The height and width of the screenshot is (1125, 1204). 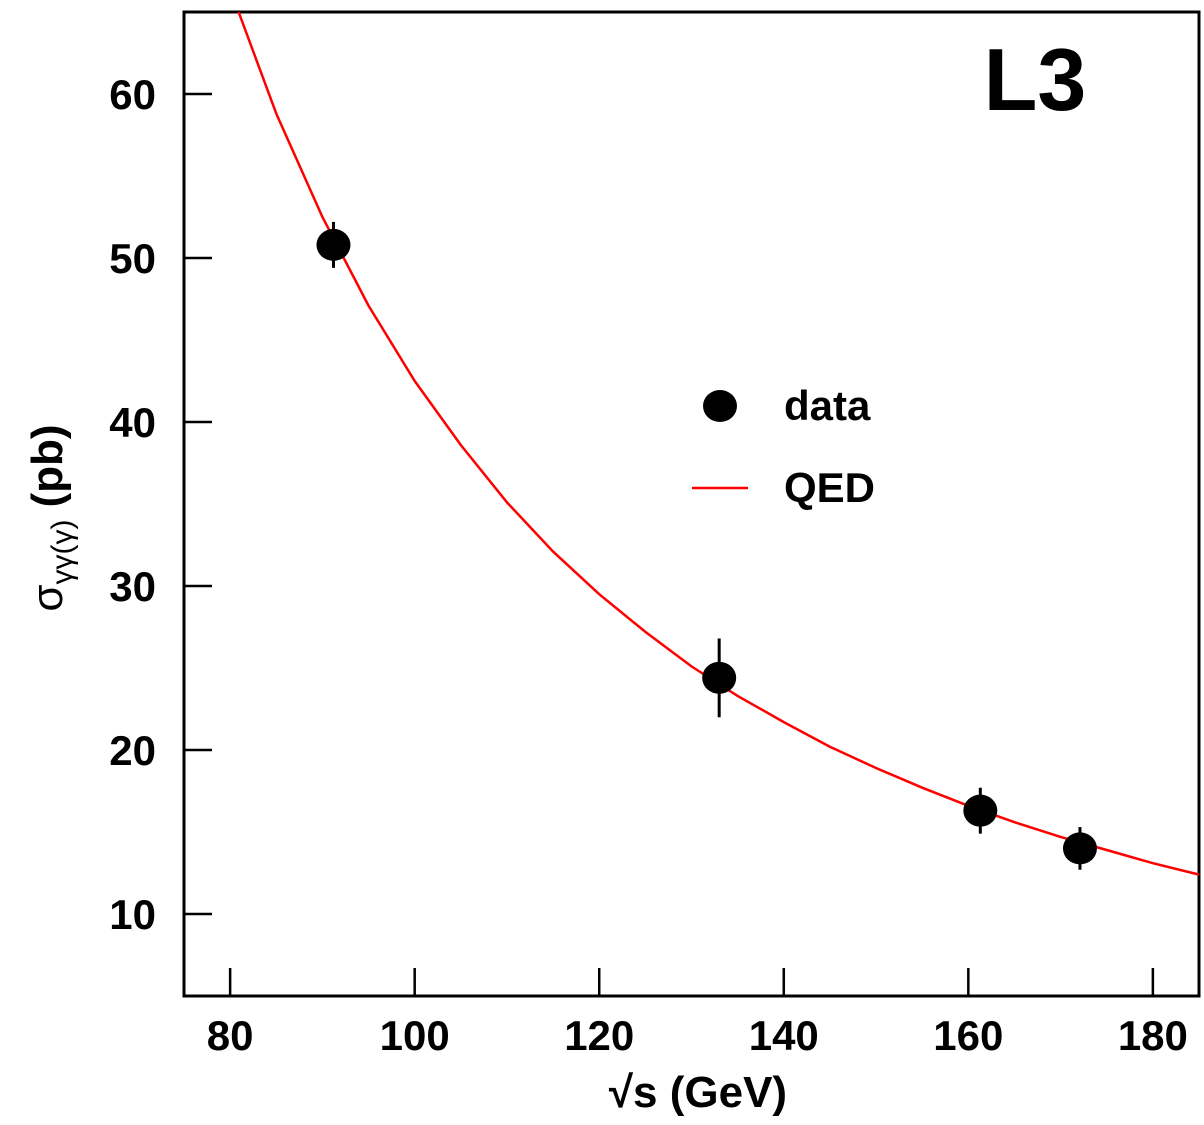 I want to click on y-tick-label: 10, so click(x=132, y=914).